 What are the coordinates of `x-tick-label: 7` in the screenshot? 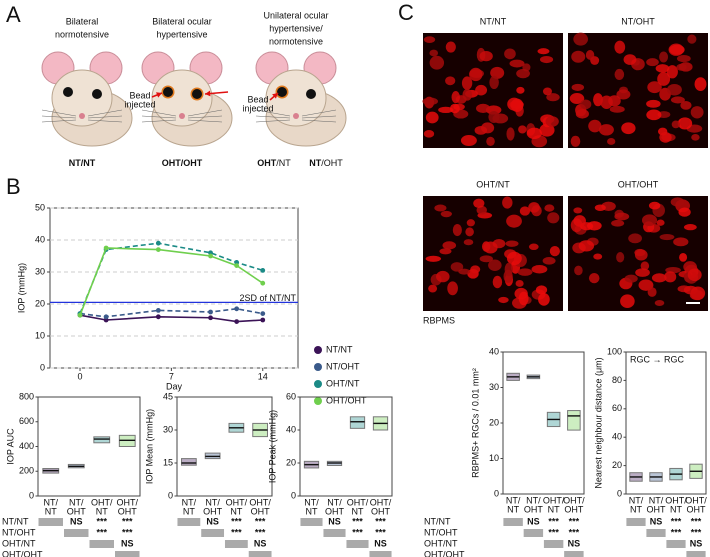 It's located at (171, 376).